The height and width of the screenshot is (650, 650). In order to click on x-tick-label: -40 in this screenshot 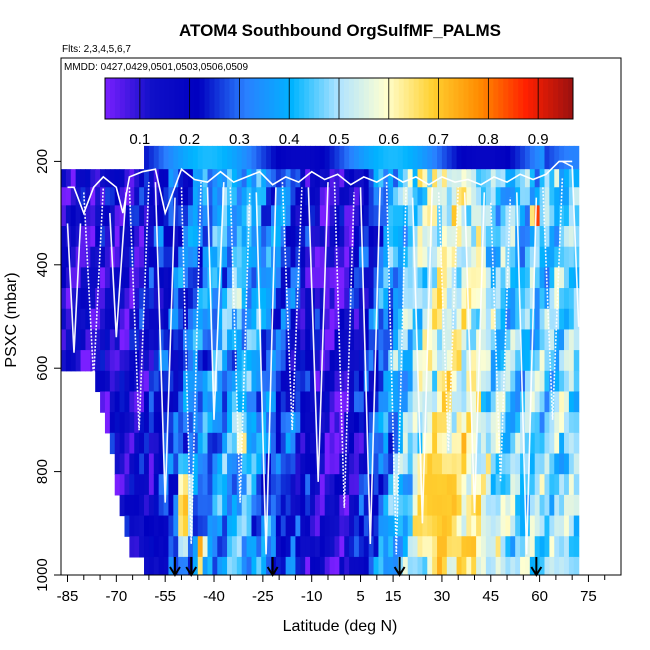, I will do `click(214, 596)`.